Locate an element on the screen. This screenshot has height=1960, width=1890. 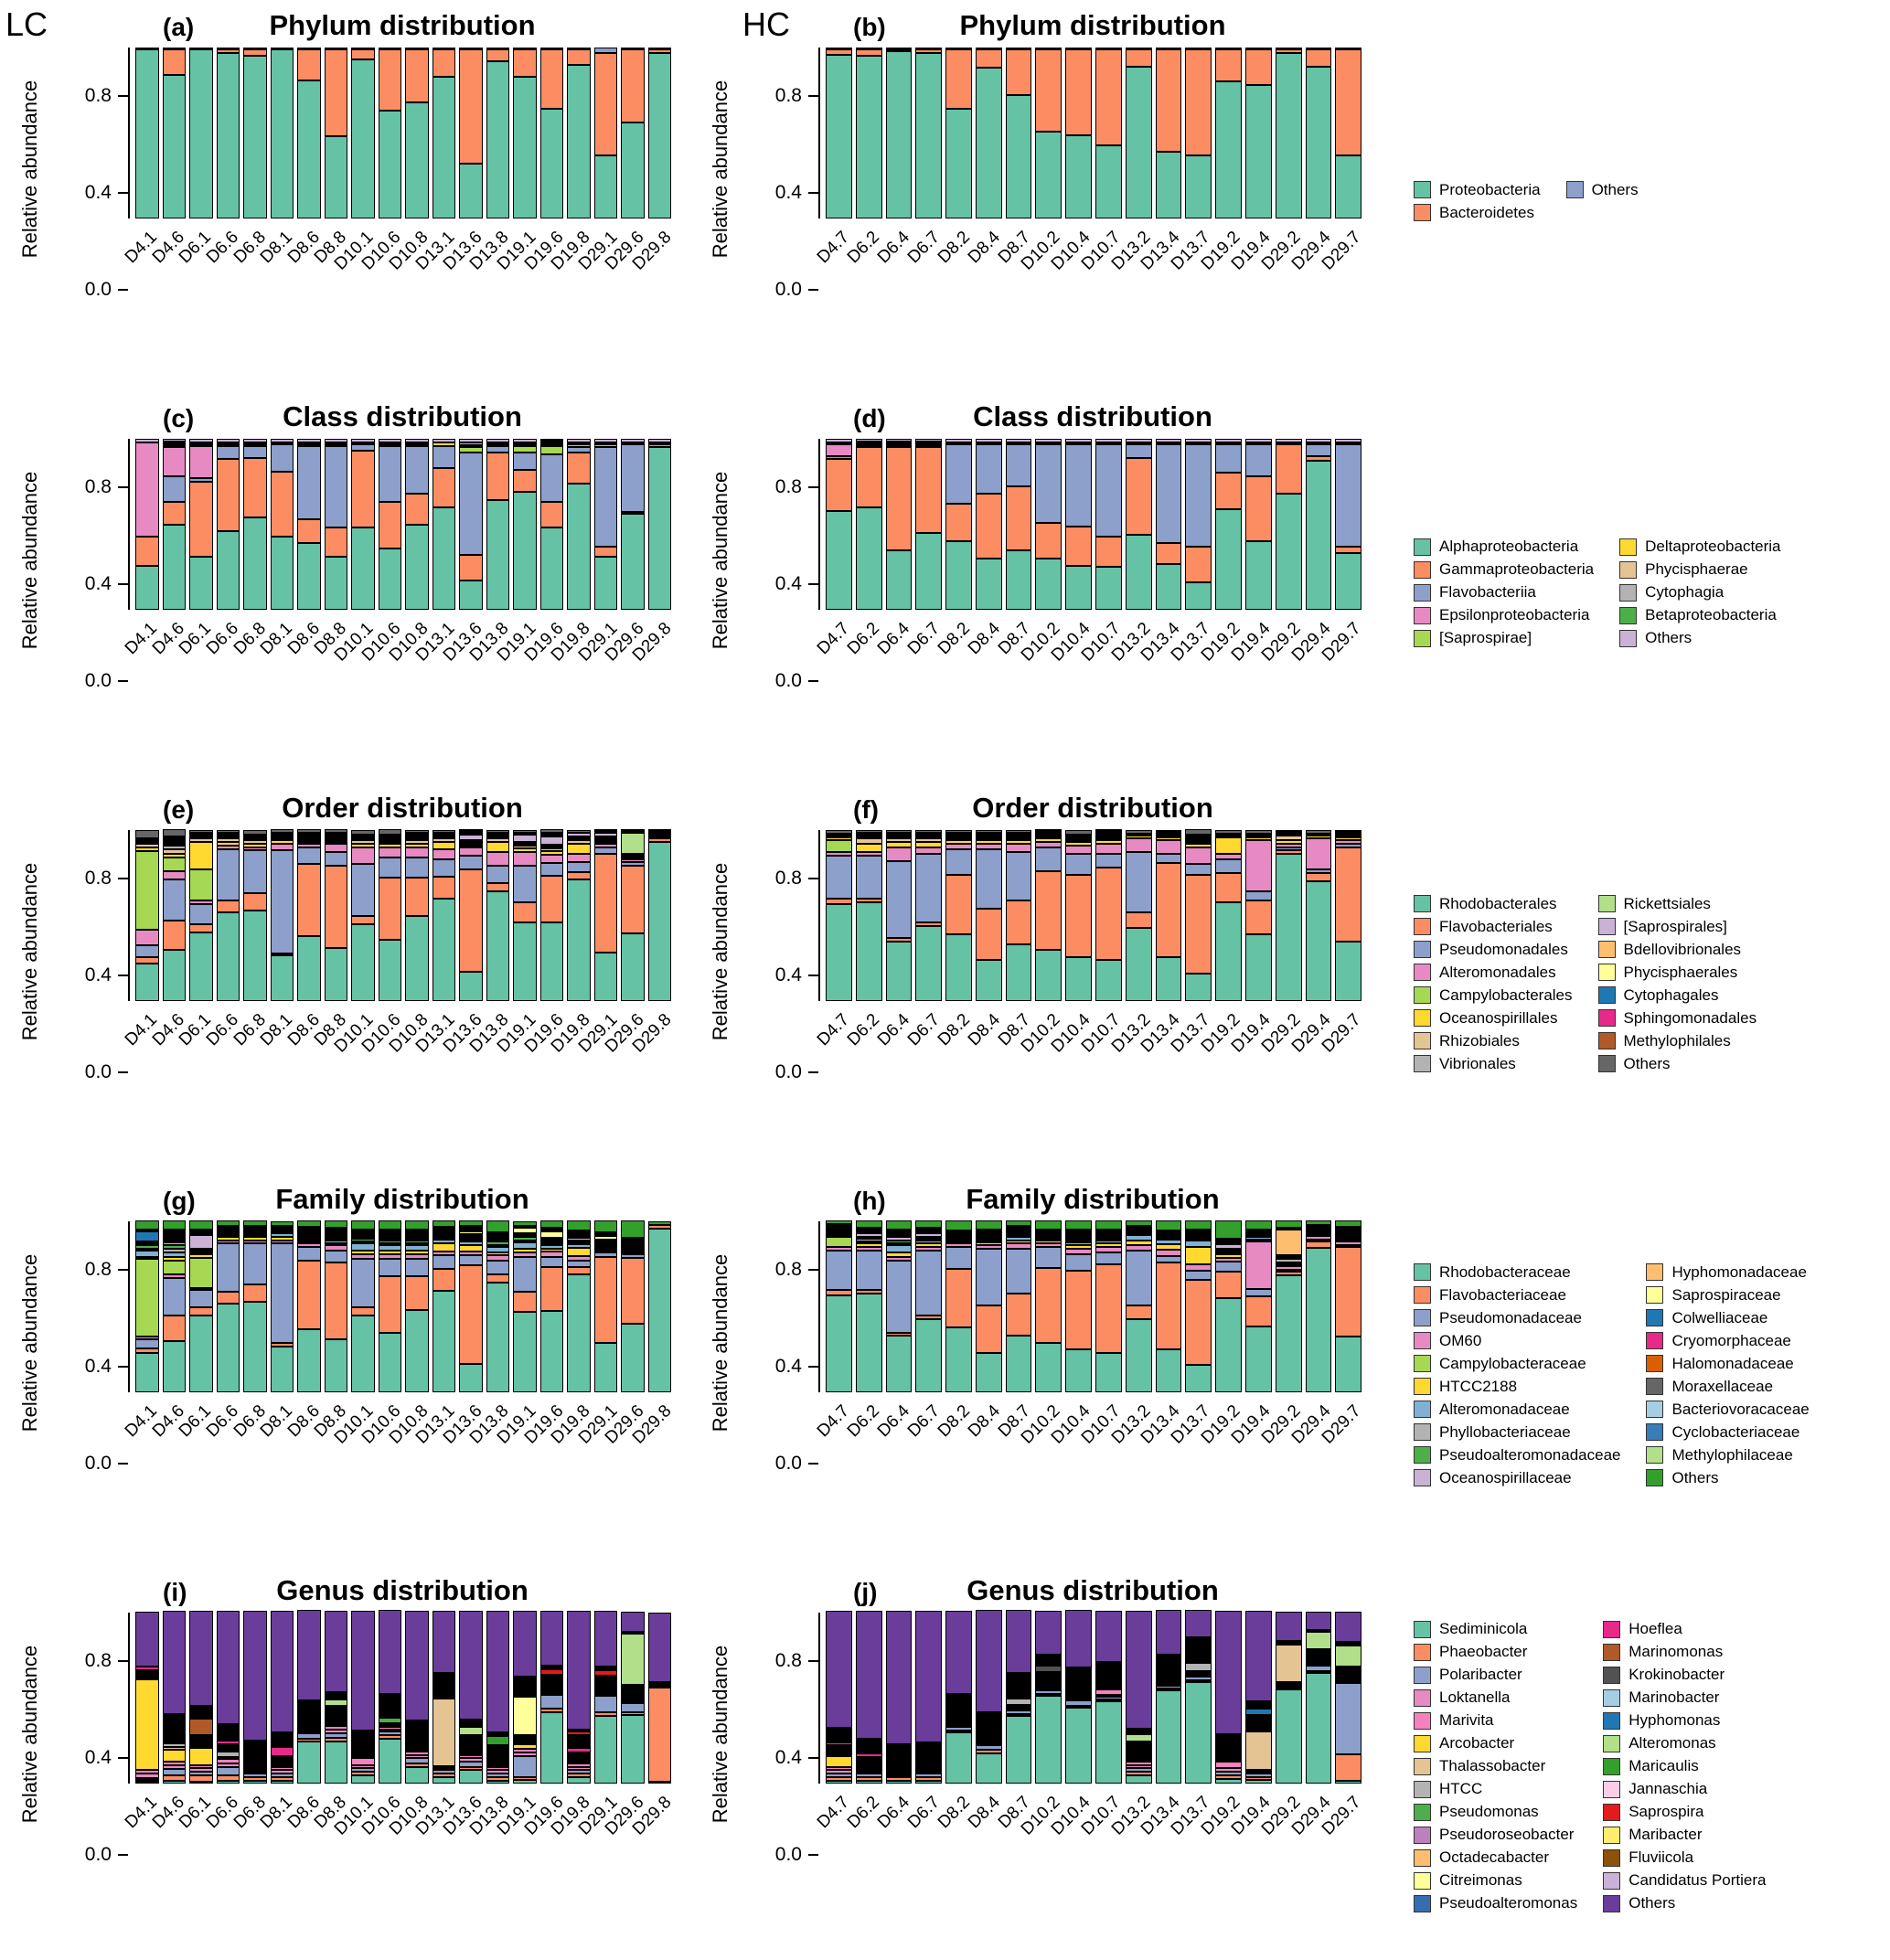
legend-swatch is located at coordinates (1422, 547).